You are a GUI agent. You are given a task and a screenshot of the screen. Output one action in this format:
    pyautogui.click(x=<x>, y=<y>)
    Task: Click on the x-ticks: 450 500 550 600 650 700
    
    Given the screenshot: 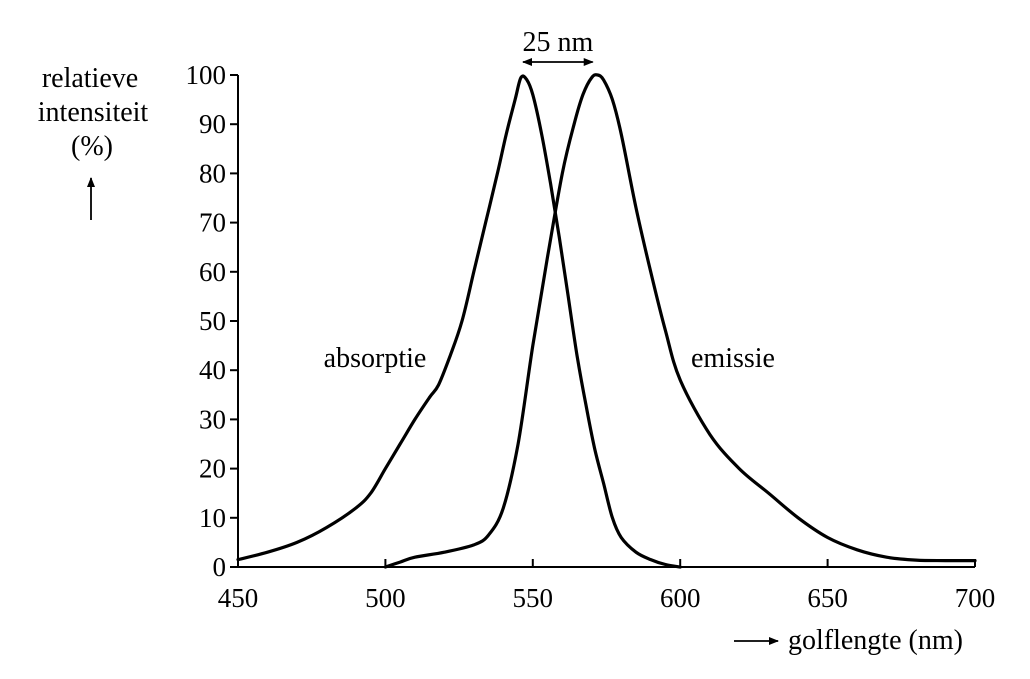 What is the action you would take?
    pyautogui.click(x=607, y=586)
    